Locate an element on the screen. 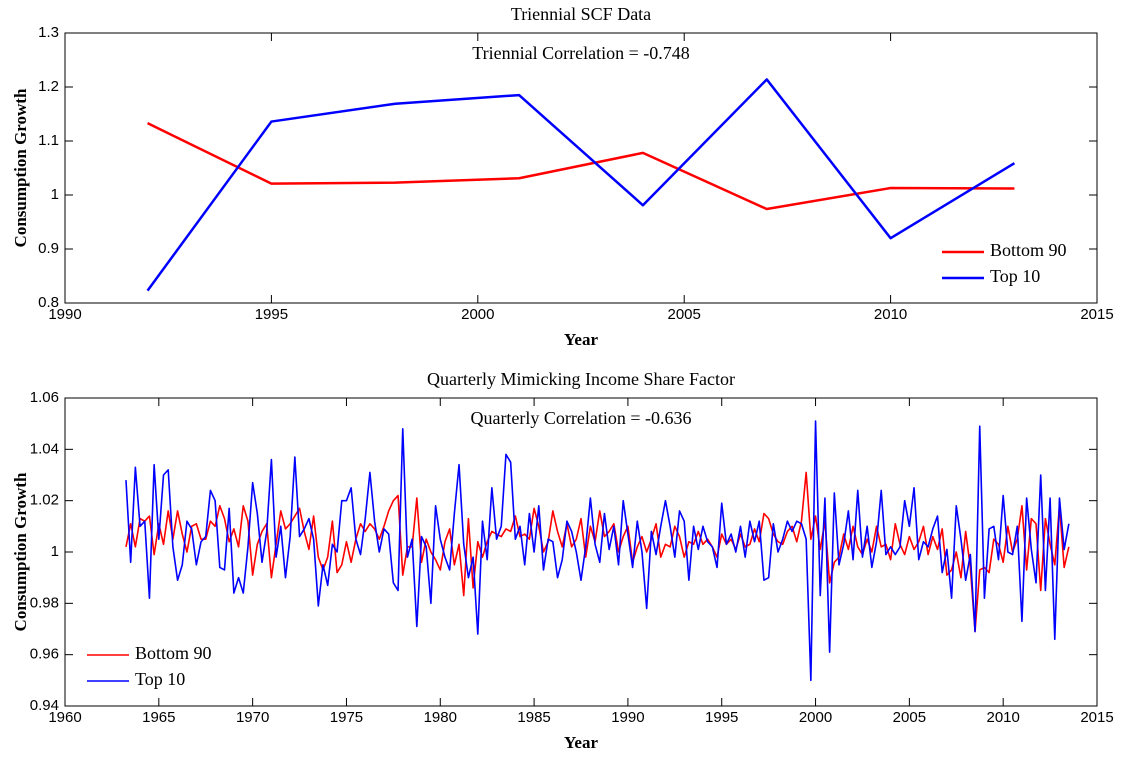  x-tick-label: 1980 is located at coordinates (440, 717).